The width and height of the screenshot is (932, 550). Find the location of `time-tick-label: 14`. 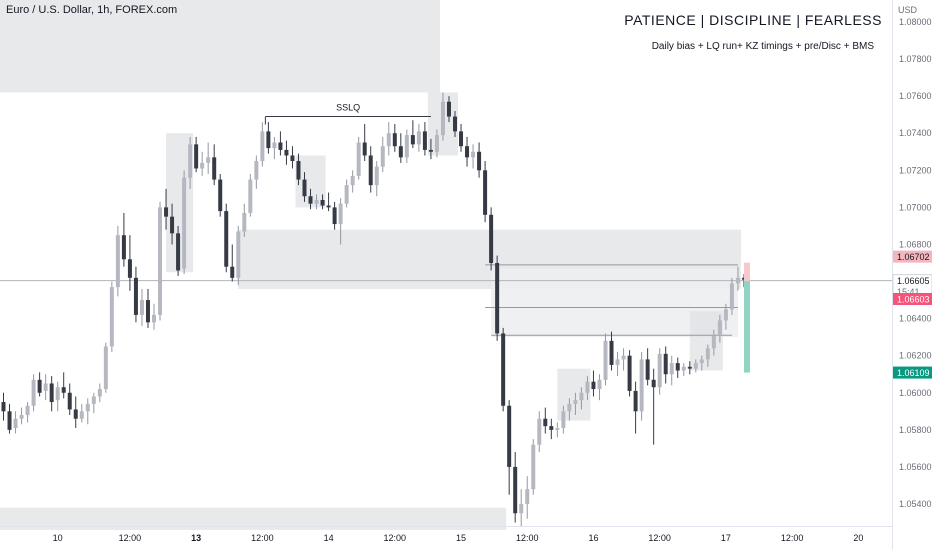

time-tick-label: 14 is located at coordinates (329, 538).